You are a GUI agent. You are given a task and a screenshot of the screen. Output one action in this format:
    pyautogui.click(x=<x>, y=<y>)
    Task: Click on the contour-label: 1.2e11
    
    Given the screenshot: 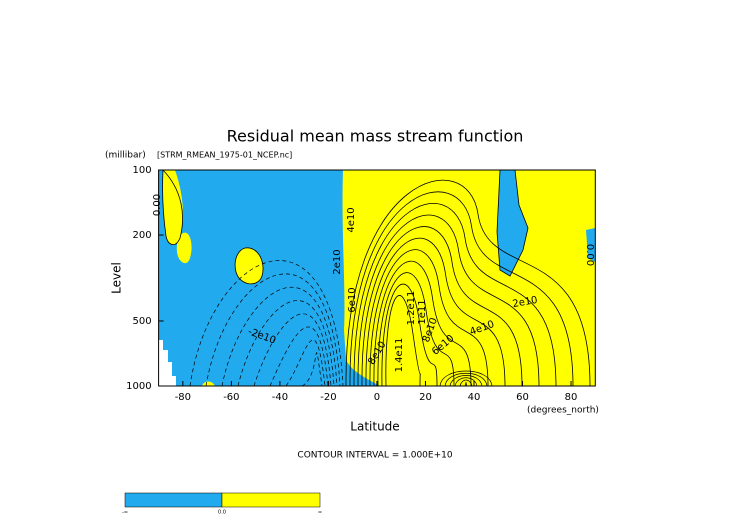 What is the action you would take?
    pyautogui.click(x=411, y=308)
    